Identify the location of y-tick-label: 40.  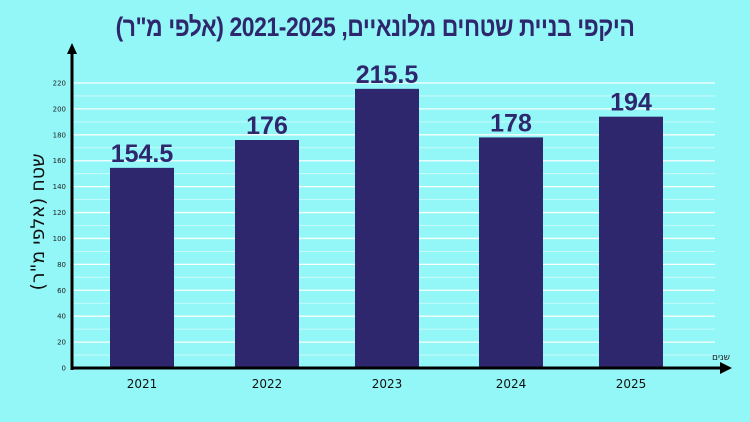
(61, 317).